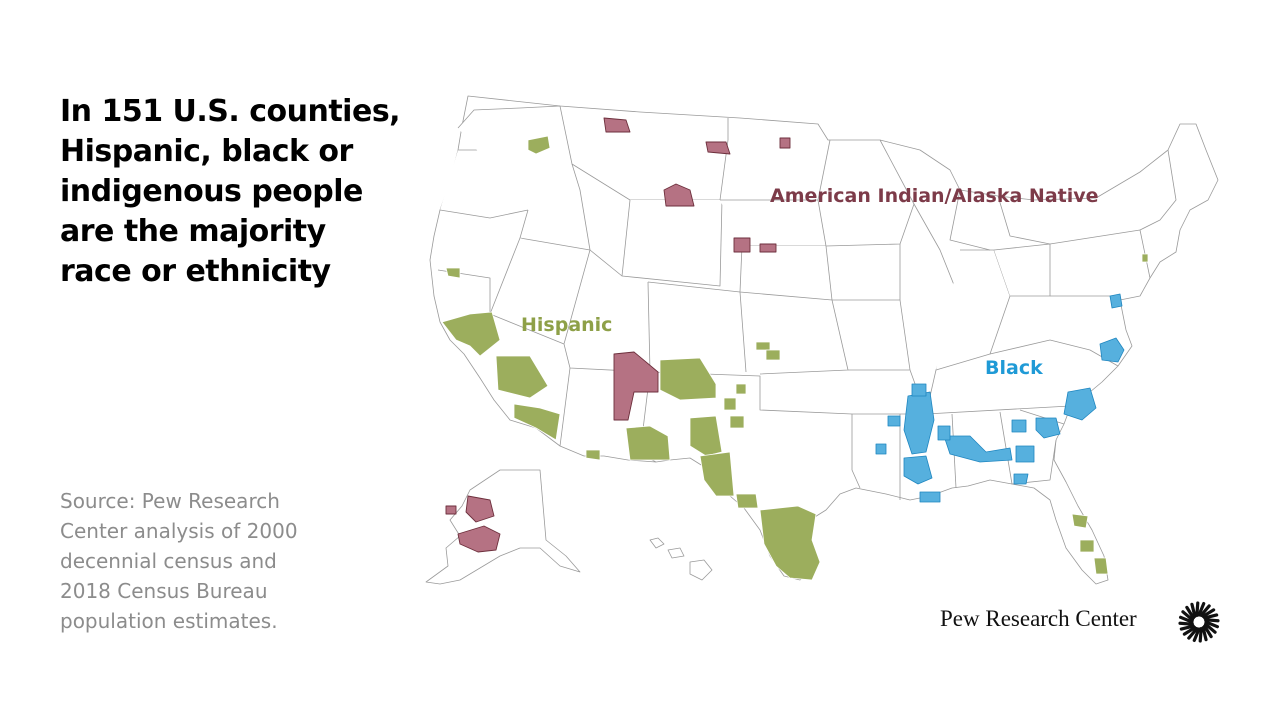 Image resolution: width=1280 pixels, height=720 pixels. What do you see at coordinates (453, 273) in the screenshot?
I see `hispanic-county-ca-north` at bounding box center [453, 273].